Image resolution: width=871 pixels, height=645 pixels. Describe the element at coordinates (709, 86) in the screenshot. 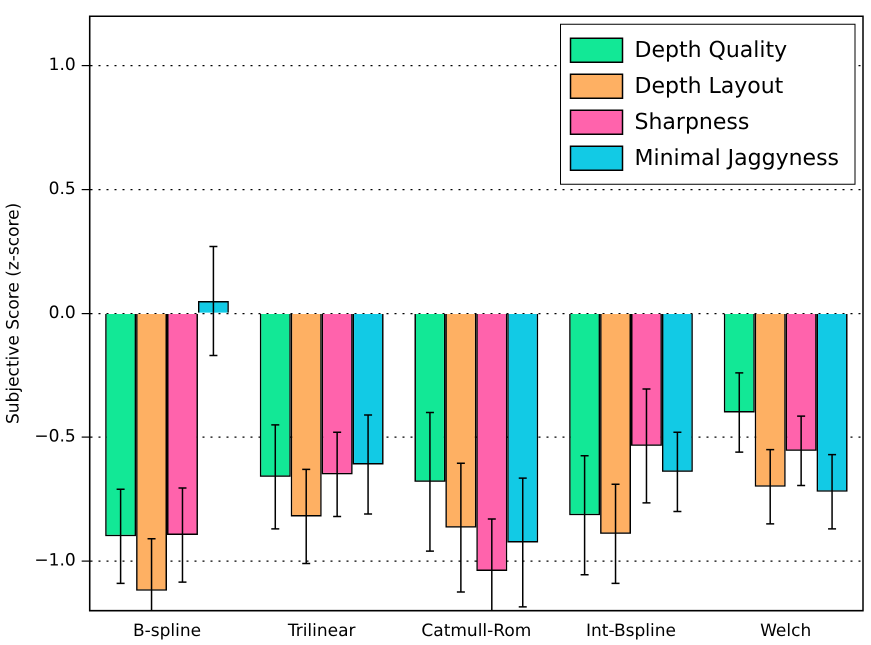

I see `legend-label: Depth Layout` at that location.